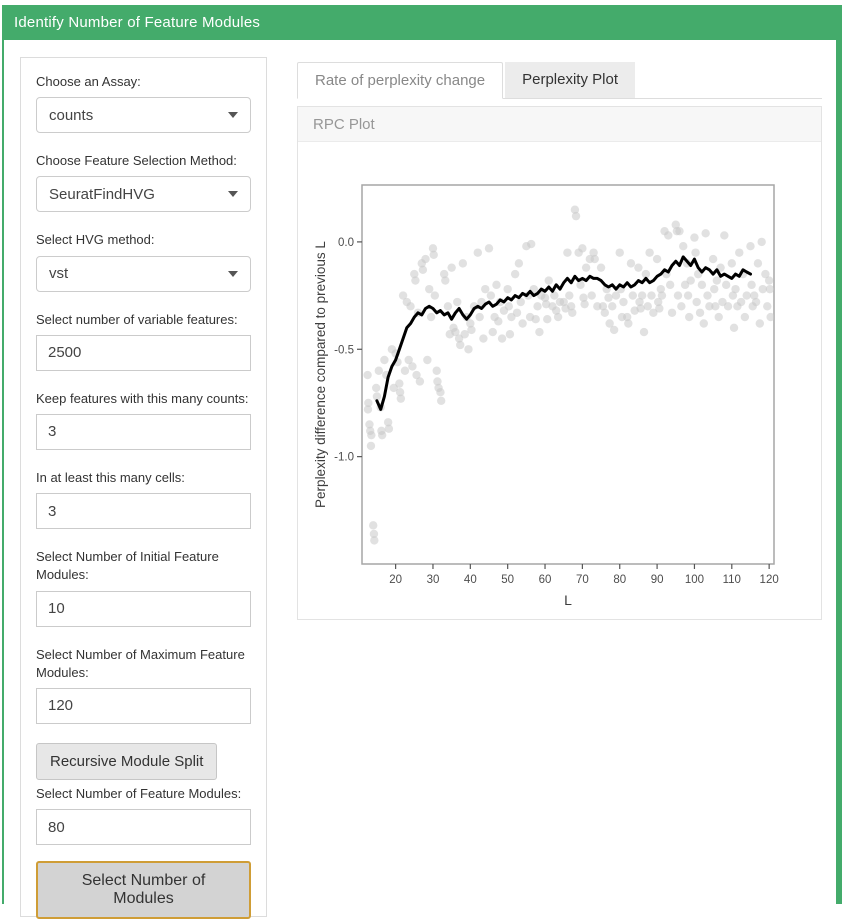  What do you see at coordinates (582, 580) in the screenshot?
I see `svg-text: 70` at bounding box center [582, 580].